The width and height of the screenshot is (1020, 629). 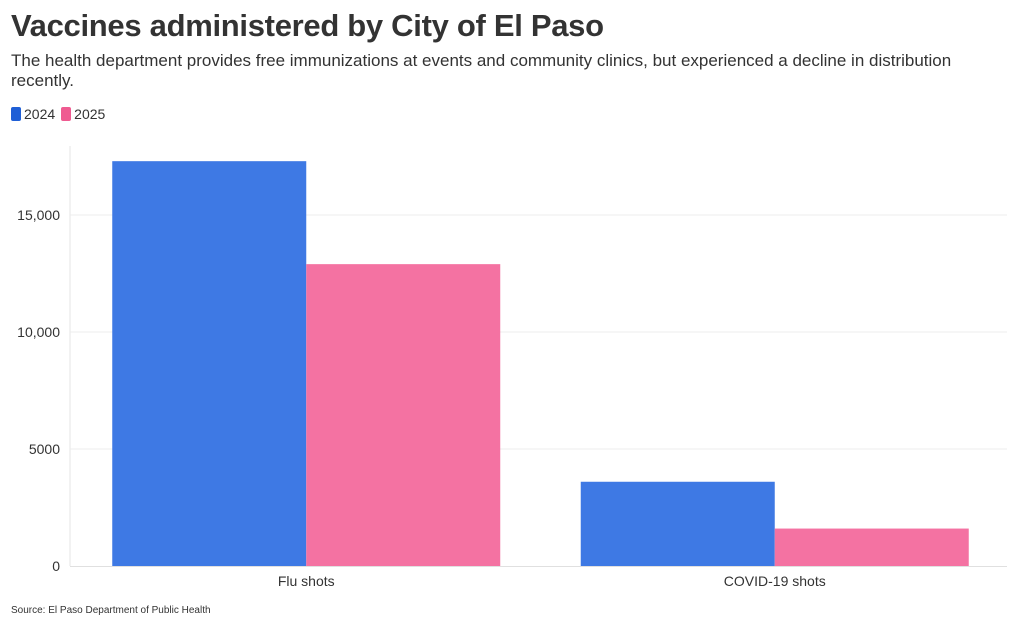 I want to click on x-tick-label: COVID-19 shots, so click(x=775, y=581).